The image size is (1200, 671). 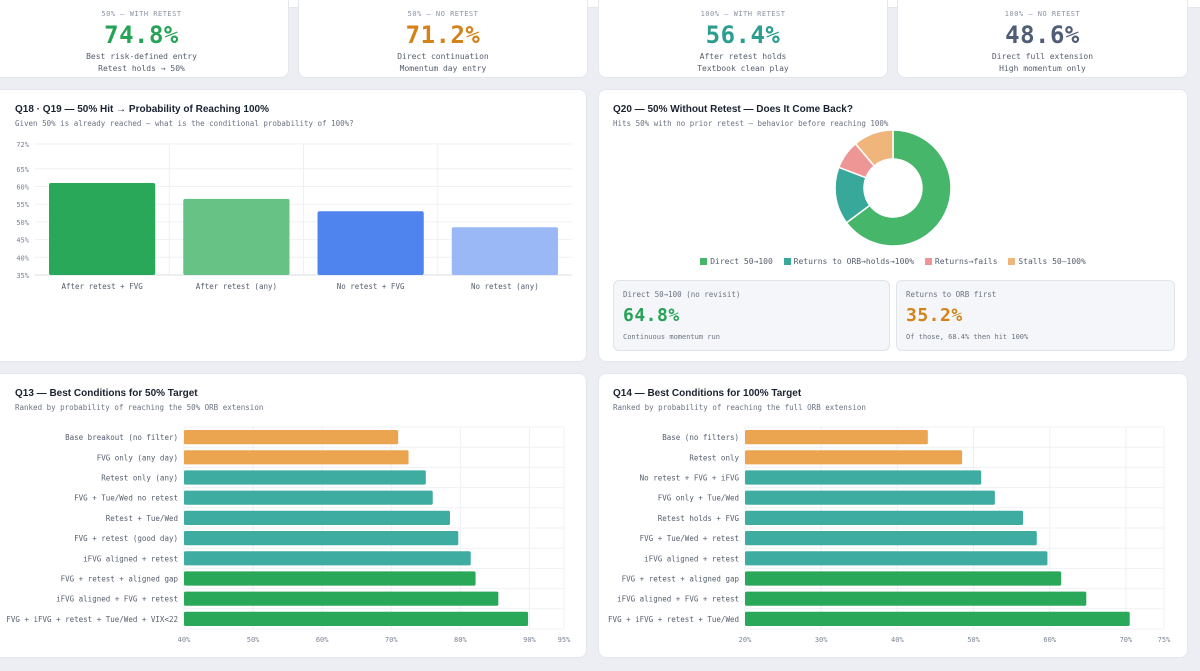 What do you see at coordinates (236, 286) in the screenshot?
I see `x-tick-label: After retest (any)` at bounding box center [236, 286].